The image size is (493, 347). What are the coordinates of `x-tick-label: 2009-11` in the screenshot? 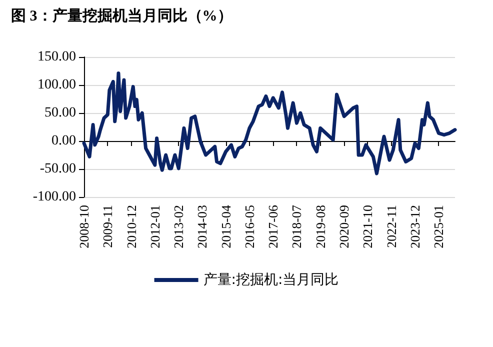 It's located at (108, 226).